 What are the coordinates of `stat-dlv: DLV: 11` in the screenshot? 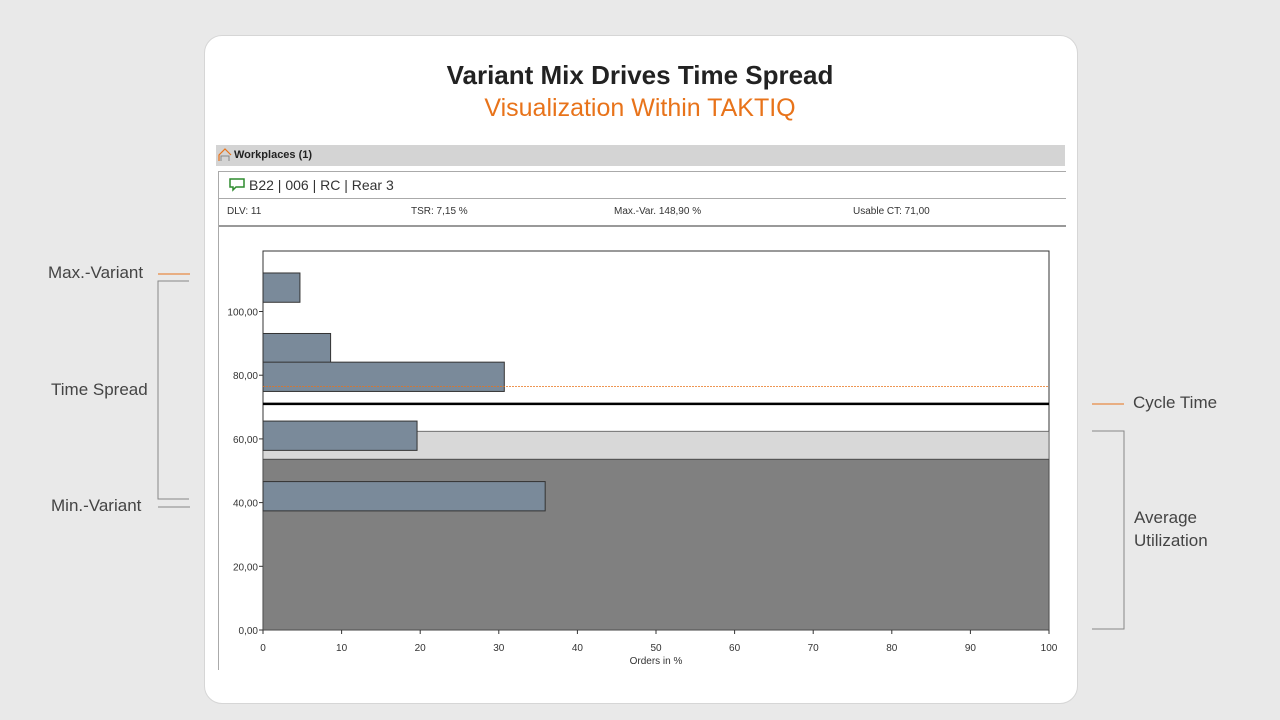 It's located at (244, 211).